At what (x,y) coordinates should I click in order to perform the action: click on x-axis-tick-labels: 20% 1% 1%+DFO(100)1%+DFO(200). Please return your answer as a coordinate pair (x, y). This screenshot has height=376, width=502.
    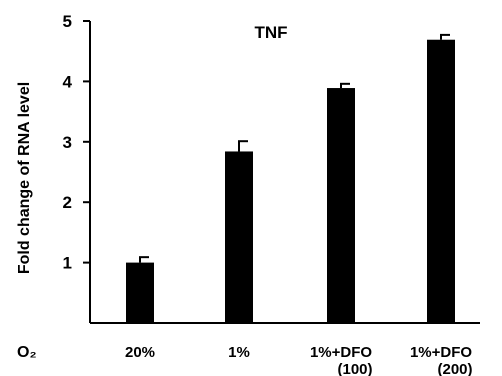
    Looking at the image, I should click on (299, 360).